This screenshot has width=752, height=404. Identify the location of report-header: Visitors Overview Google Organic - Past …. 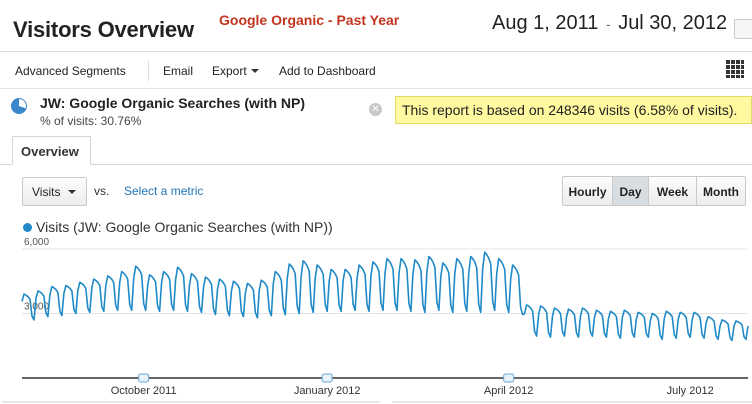
(376, 26).